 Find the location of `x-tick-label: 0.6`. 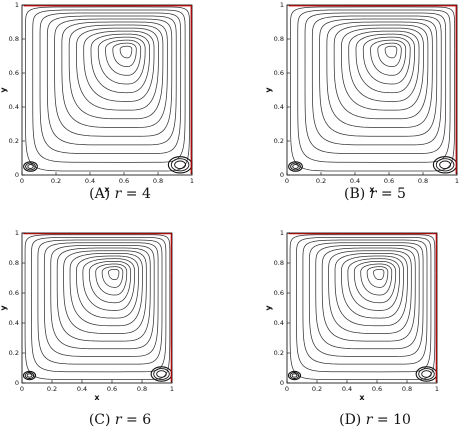

x-tick-label: 0.6 is located at coordinates (389, 181).